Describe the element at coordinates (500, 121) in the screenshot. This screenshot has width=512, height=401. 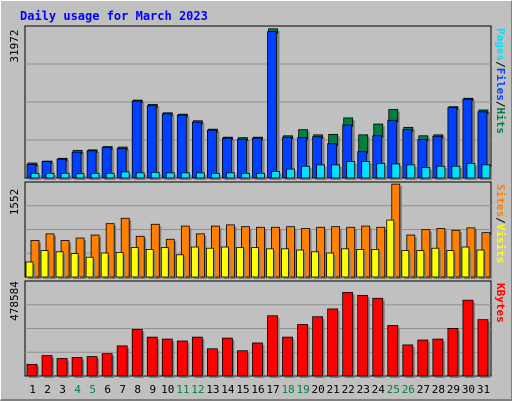
I see `side-label: Hits` at that location.